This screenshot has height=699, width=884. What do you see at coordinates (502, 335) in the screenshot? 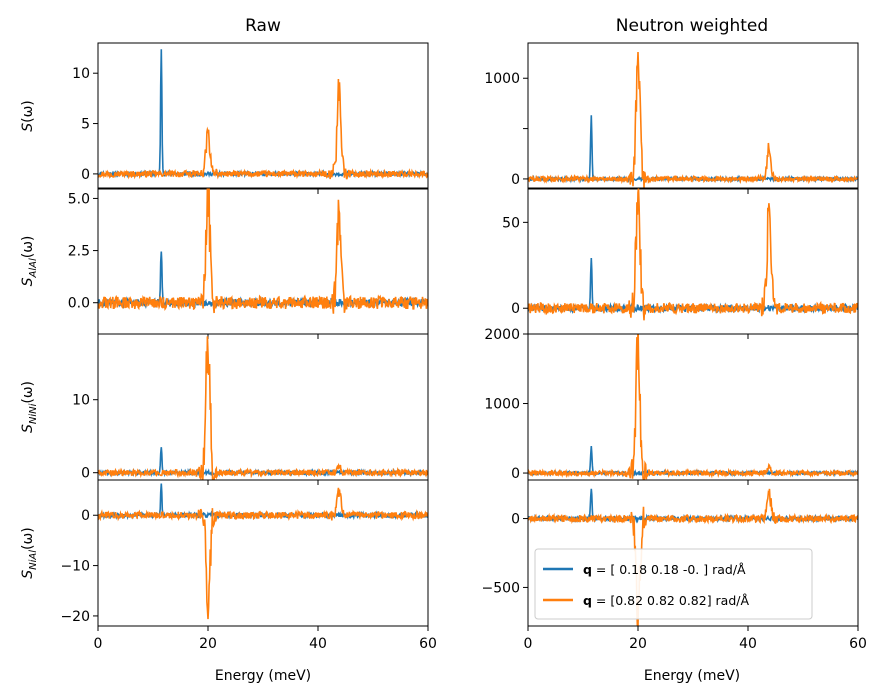
I see `y-tick-label: 2000` at bounding box center [502, 335].